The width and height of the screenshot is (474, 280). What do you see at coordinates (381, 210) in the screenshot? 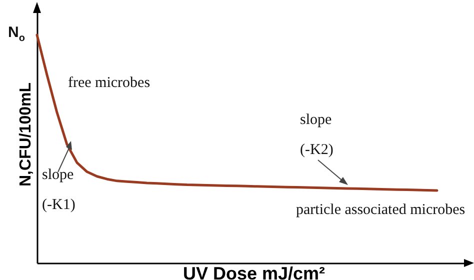
I see `annotation: particle associated microbes` at bounding box center [381, 210].